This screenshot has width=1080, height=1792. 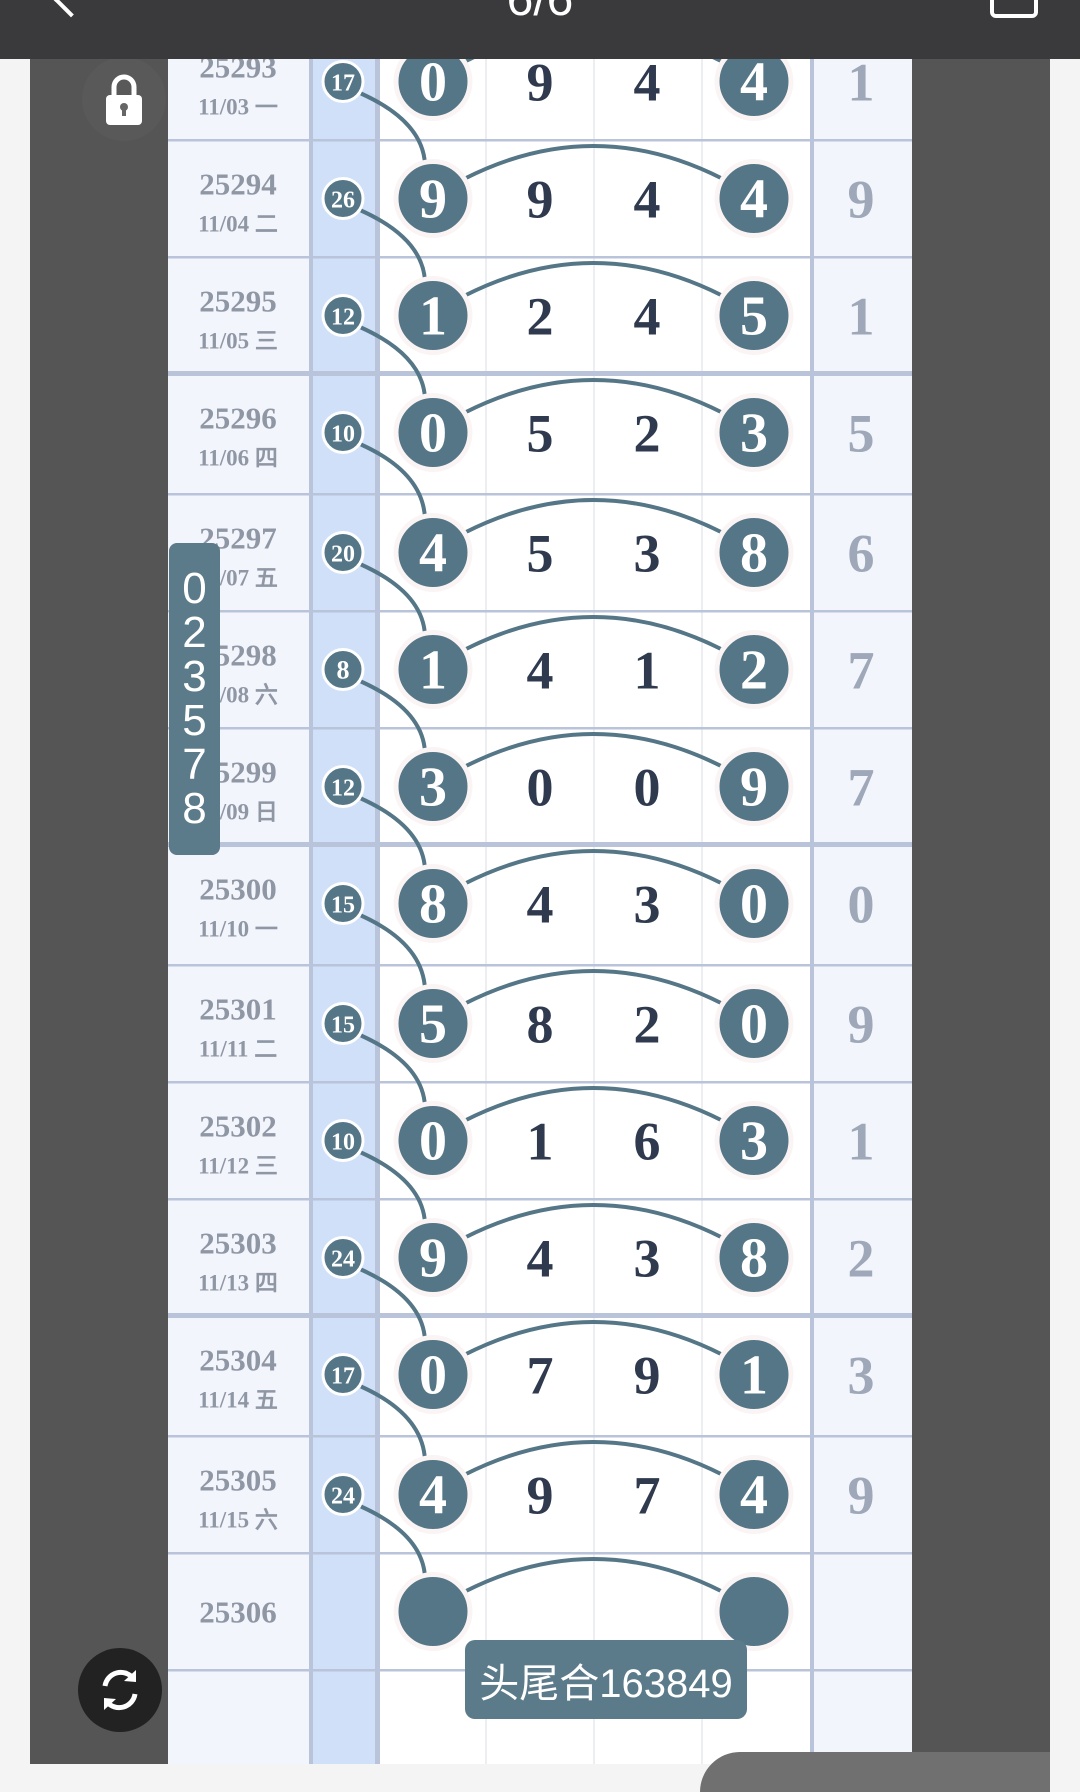 I want to click on ball-digit: 2, so click(x=754, y=671).